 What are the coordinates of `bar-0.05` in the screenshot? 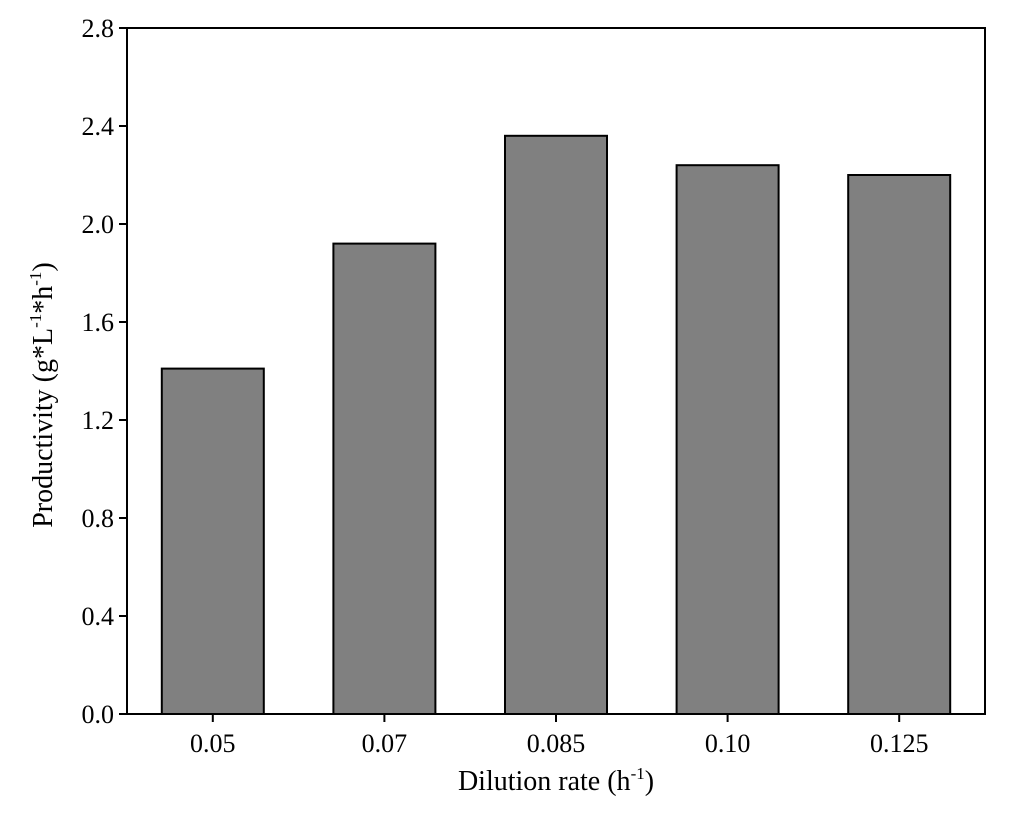 It's located at (212, 541).